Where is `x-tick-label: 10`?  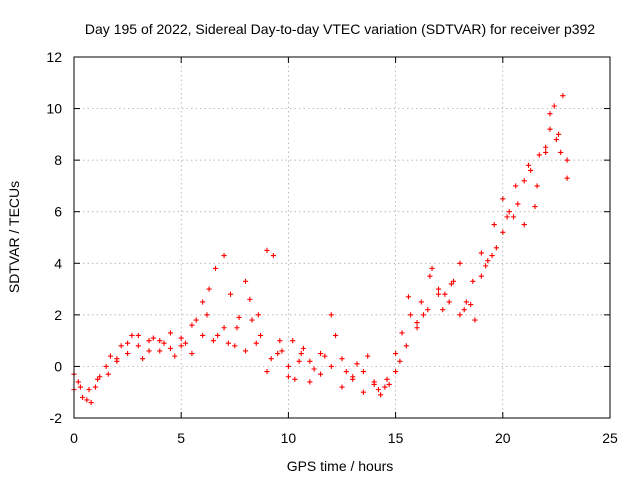 x-tick-label: 10 is located at coordinates (289, 438).